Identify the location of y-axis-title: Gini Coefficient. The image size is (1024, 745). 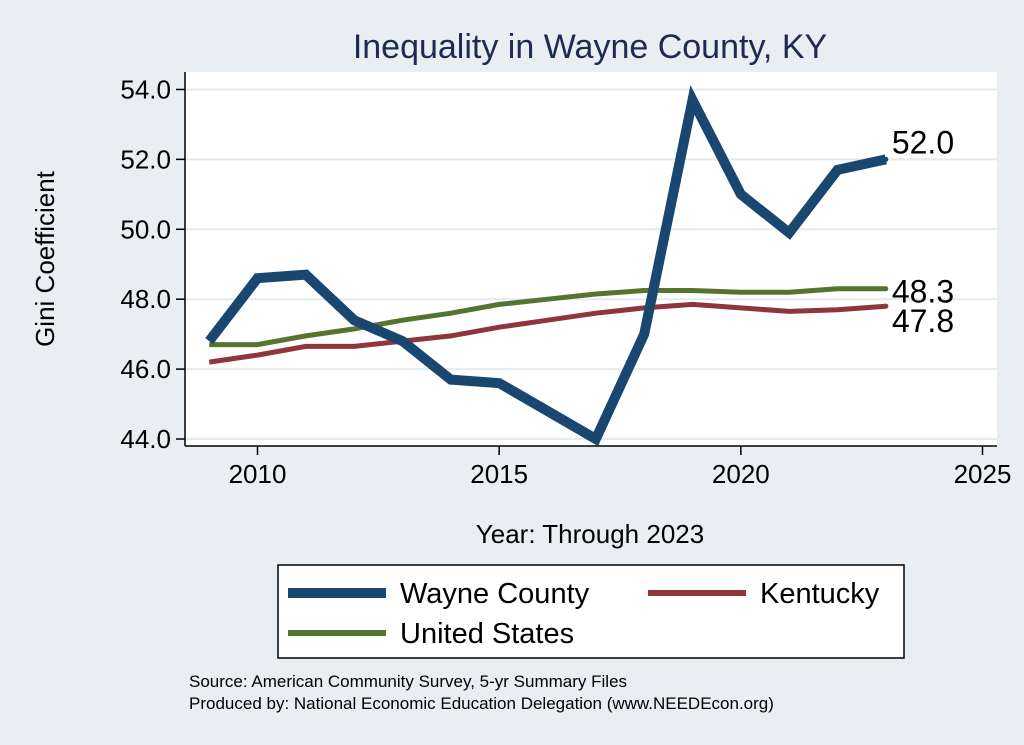
(45, 258).